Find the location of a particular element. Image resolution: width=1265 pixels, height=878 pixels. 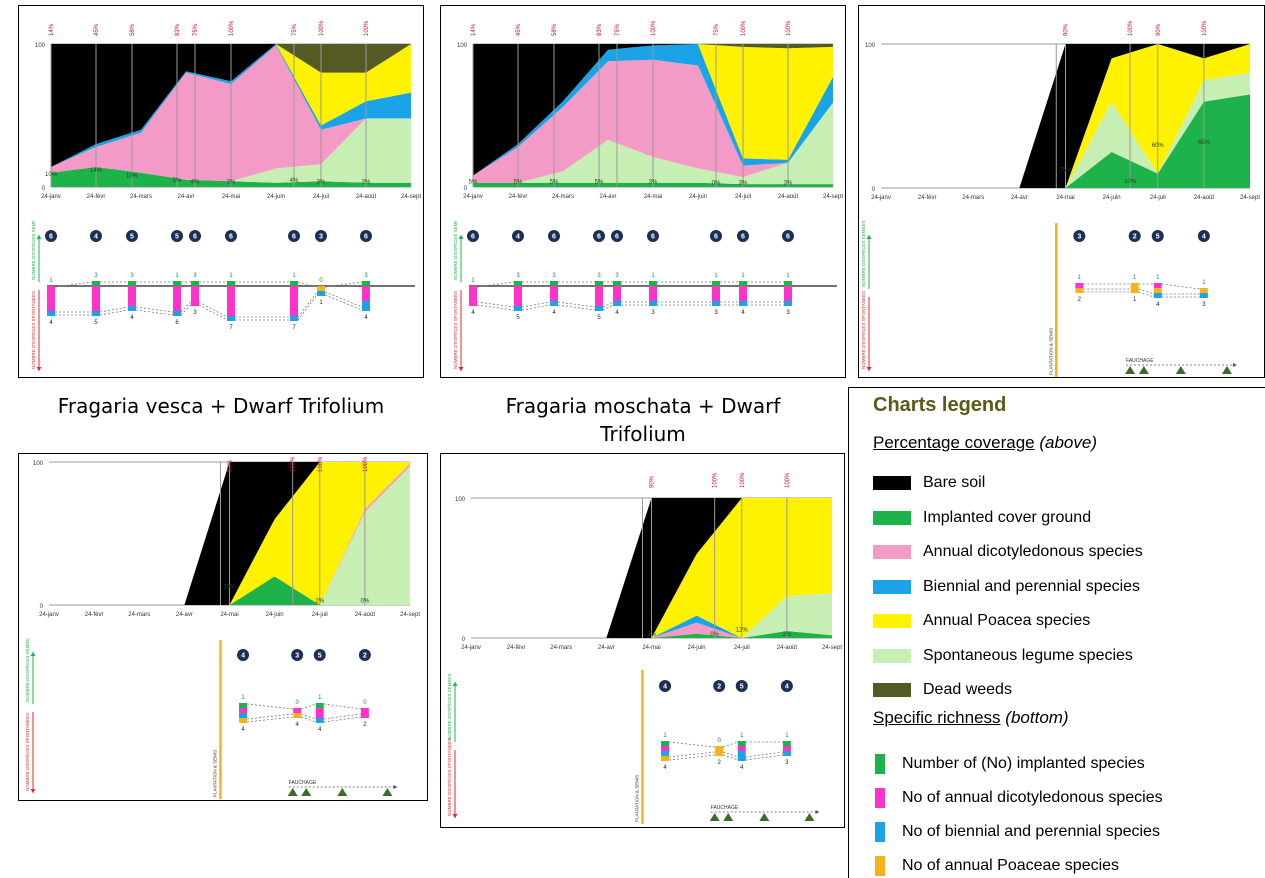

sampling-label: 75% is located at coordinates (295, 29).